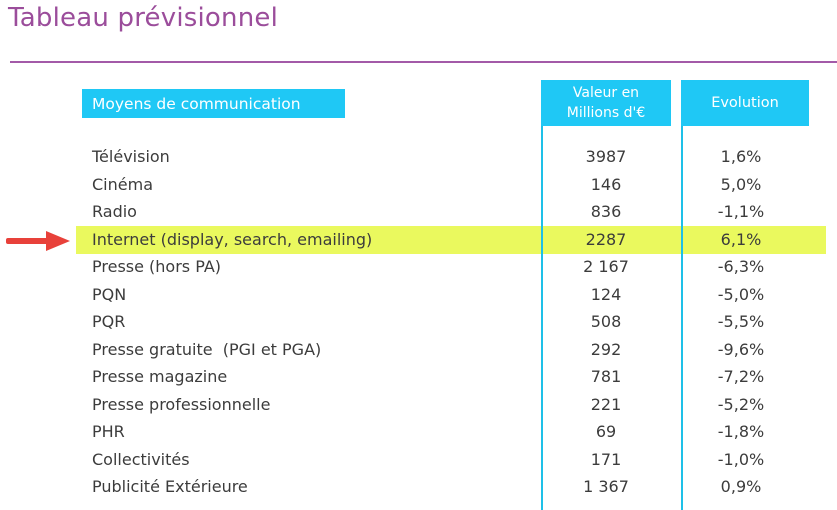 Image resolution: width=837 pixels, height=510 pixels. I want to click on table-row: Presse magazine 781 -7,2%, so click(418, 377).